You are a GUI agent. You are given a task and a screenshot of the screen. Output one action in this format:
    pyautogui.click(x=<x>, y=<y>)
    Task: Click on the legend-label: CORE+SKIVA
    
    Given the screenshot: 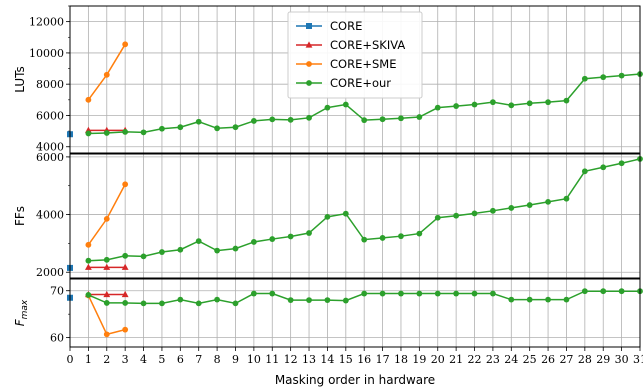 What is the action you would take?
    pyautogui.click(x=367, y=45)
    